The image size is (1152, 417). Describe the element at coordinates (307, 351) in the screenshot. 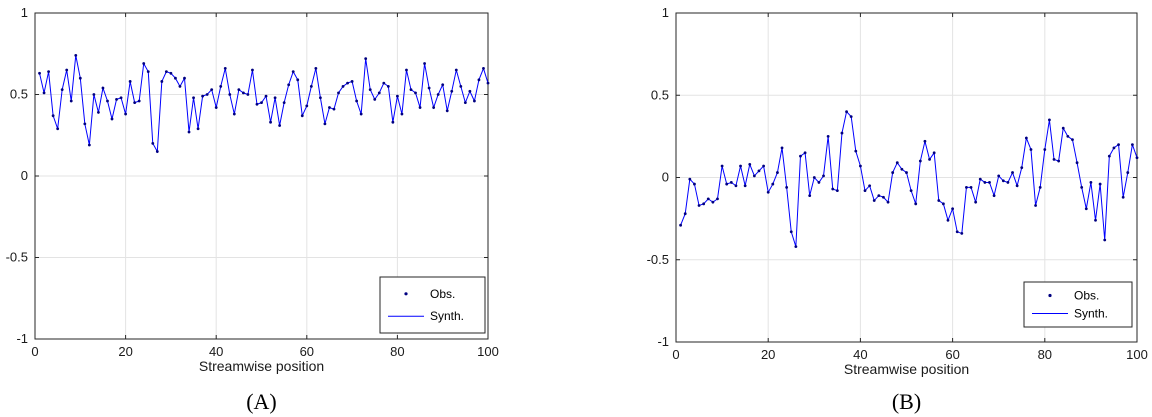

I see `x-tick-label: 60` at that location.